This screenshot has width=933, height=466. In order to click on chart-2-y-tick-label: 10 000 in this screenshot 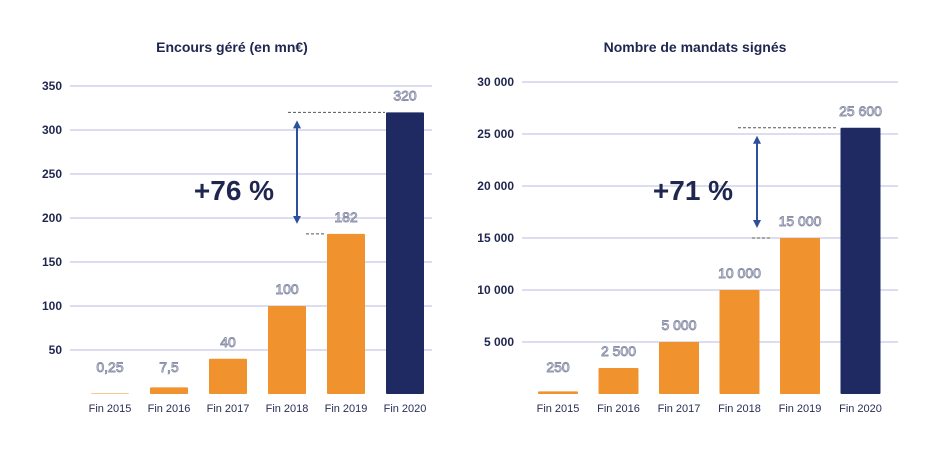, I will do `click(495, 290)`.